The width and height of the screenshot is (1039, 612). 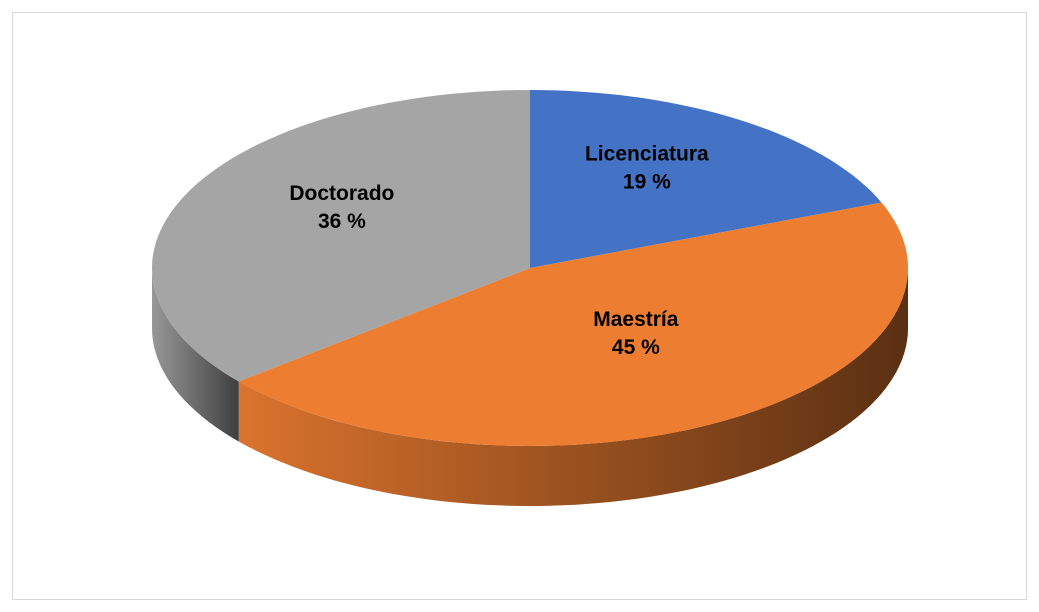 What do you see at coordinates (636, 347) in the screenshot?
I see `slice-label-value: 45 %` at bounding box center [636, 347].